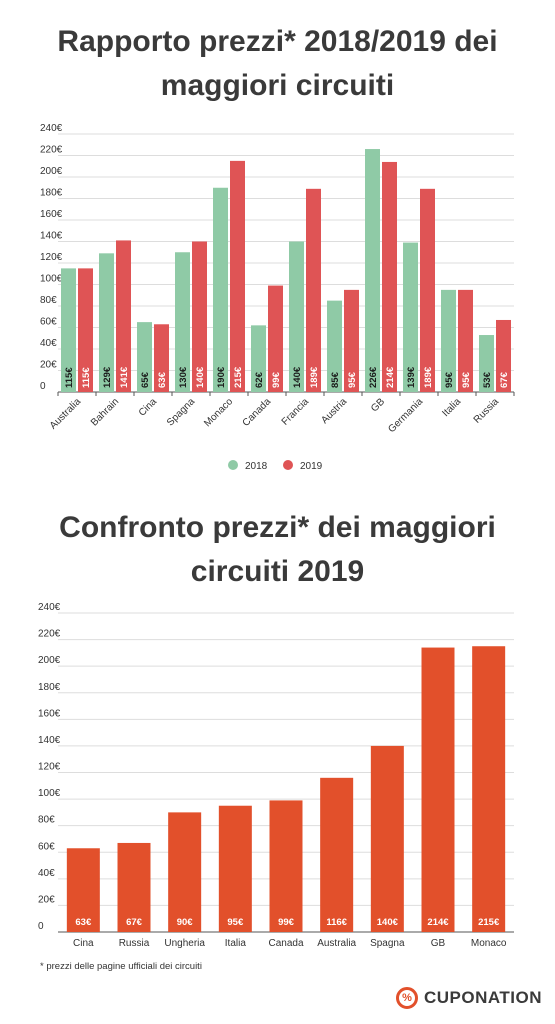  I want to click on legend-label-2019: 2019, so click(311, 466).